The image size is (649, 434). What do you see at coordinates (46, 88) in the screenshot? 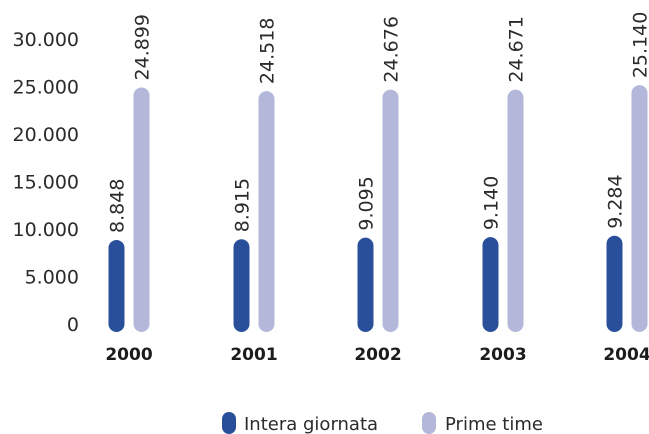
I see `y-tick-label: 25.000` at bounding box center [46, 88].